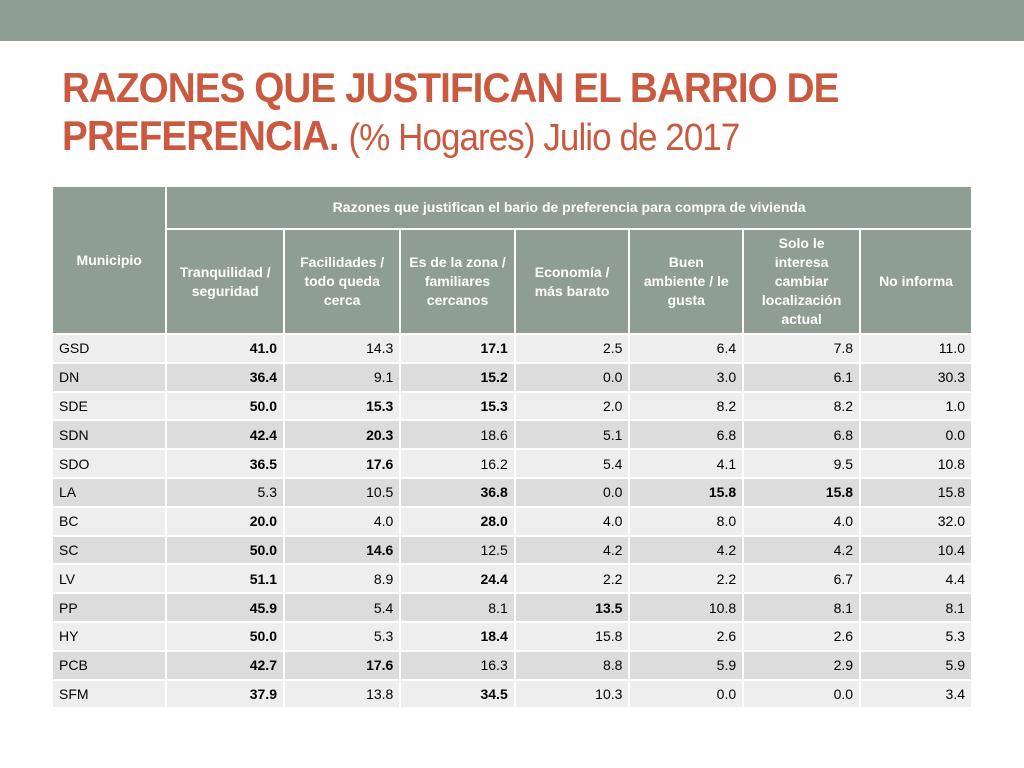 The width and height of the screenshot is (1024, 768). I want to click on column-header-tranquilidad: Tranquilidad / seguridad, so click(225, 281).